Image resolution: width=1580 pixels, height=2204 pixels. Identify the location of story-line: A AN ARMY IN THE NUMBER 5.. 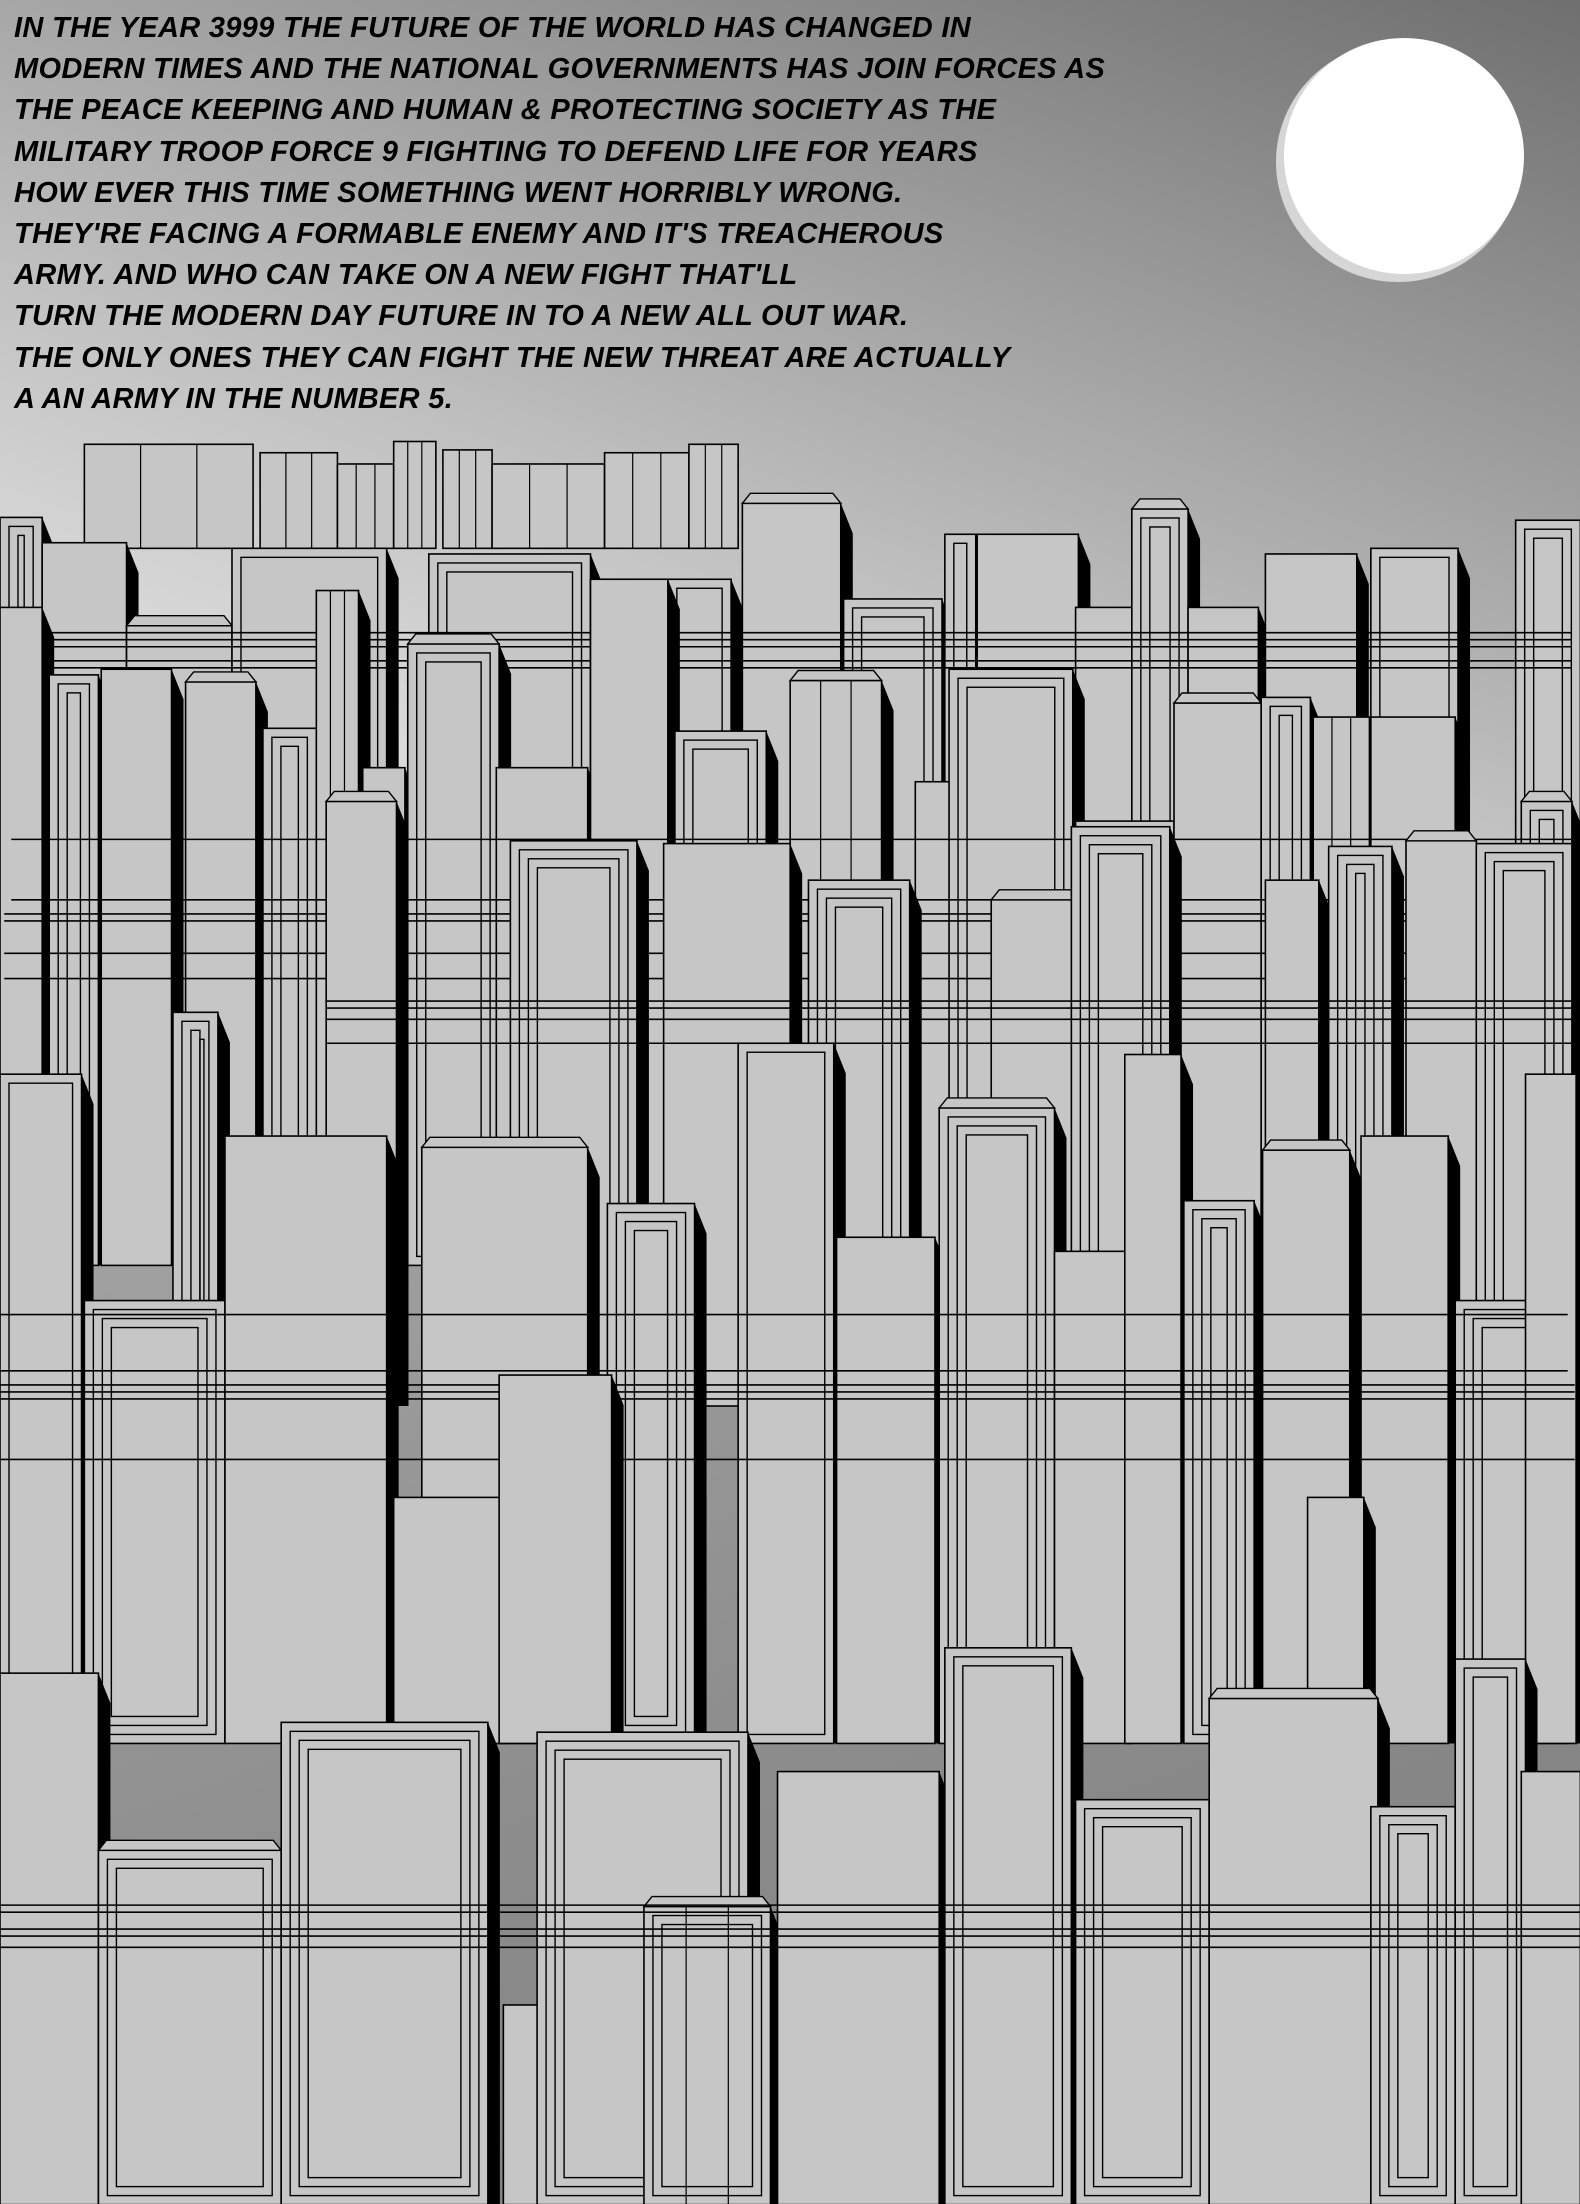
(234, 398).